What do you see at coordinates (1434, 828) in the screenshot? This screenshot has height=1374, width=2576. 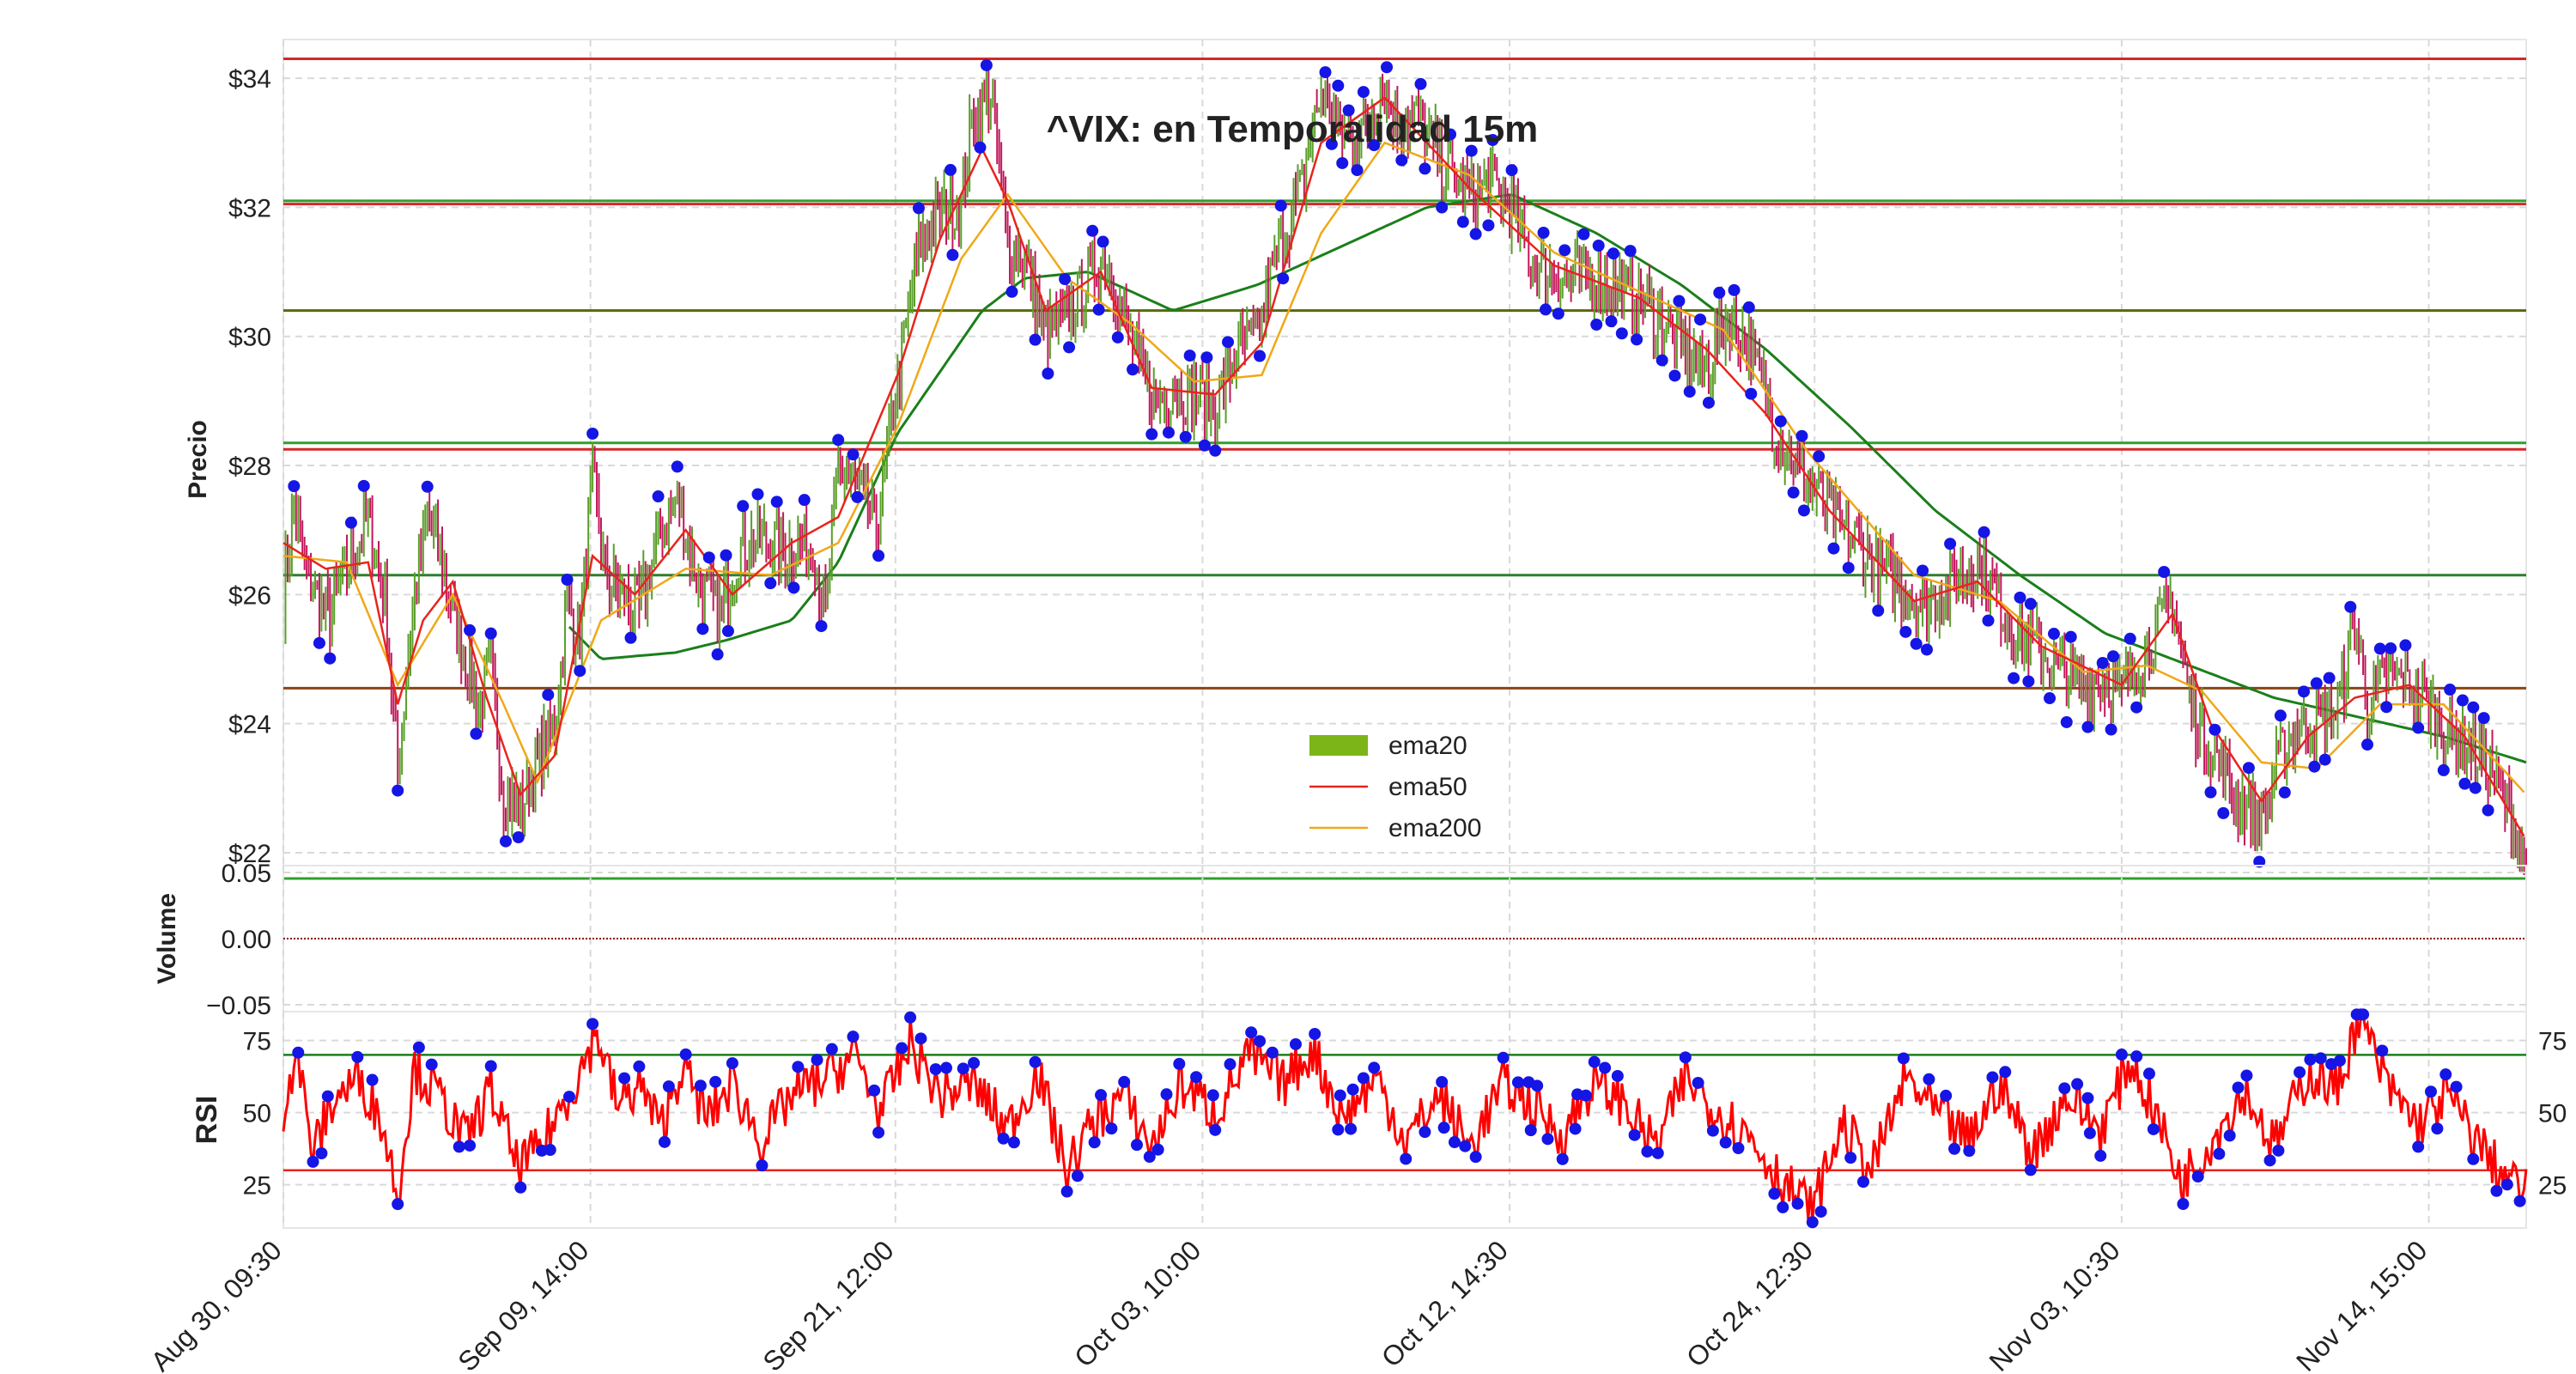 I see `legend-label-ema200: ema200` at bounding box center [1434, 828].